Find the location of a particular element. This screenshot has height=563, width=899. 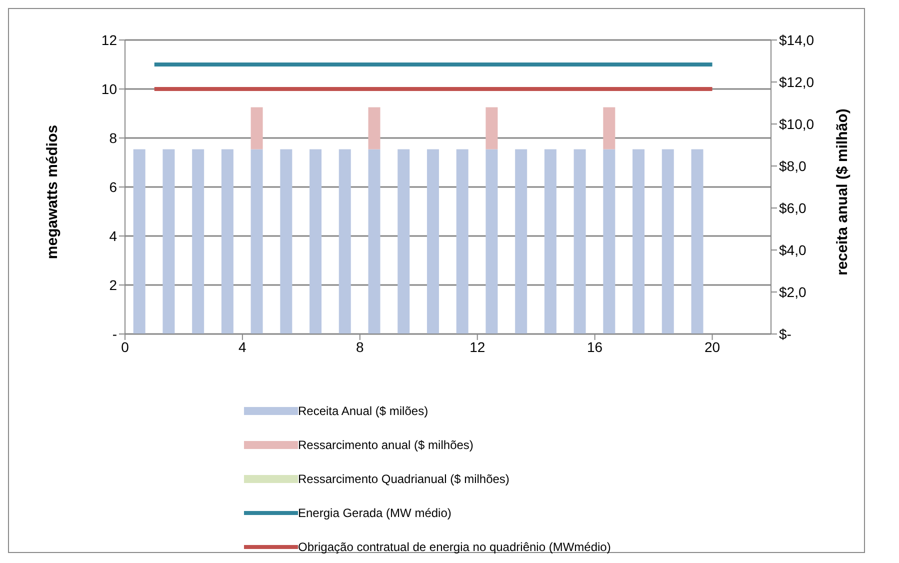

y2-tick-label: $6,0 is located at coordinates (792, 208).